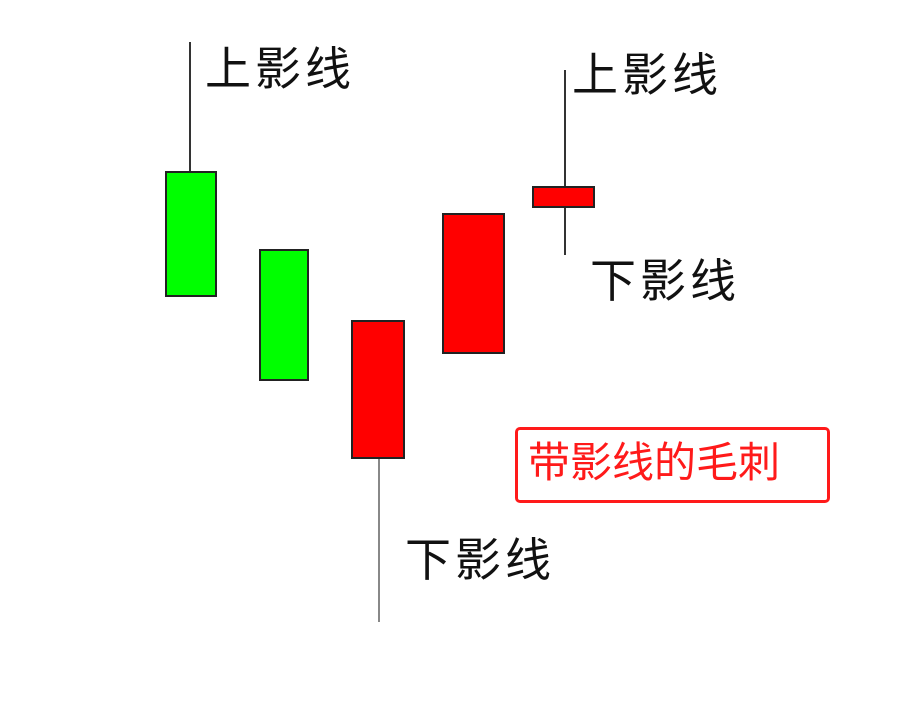  What do you see at coordinates (665, 281) in the screenshot?
I see `lower-shadow-label-2: 下影线` at bounding box center [665, 281].